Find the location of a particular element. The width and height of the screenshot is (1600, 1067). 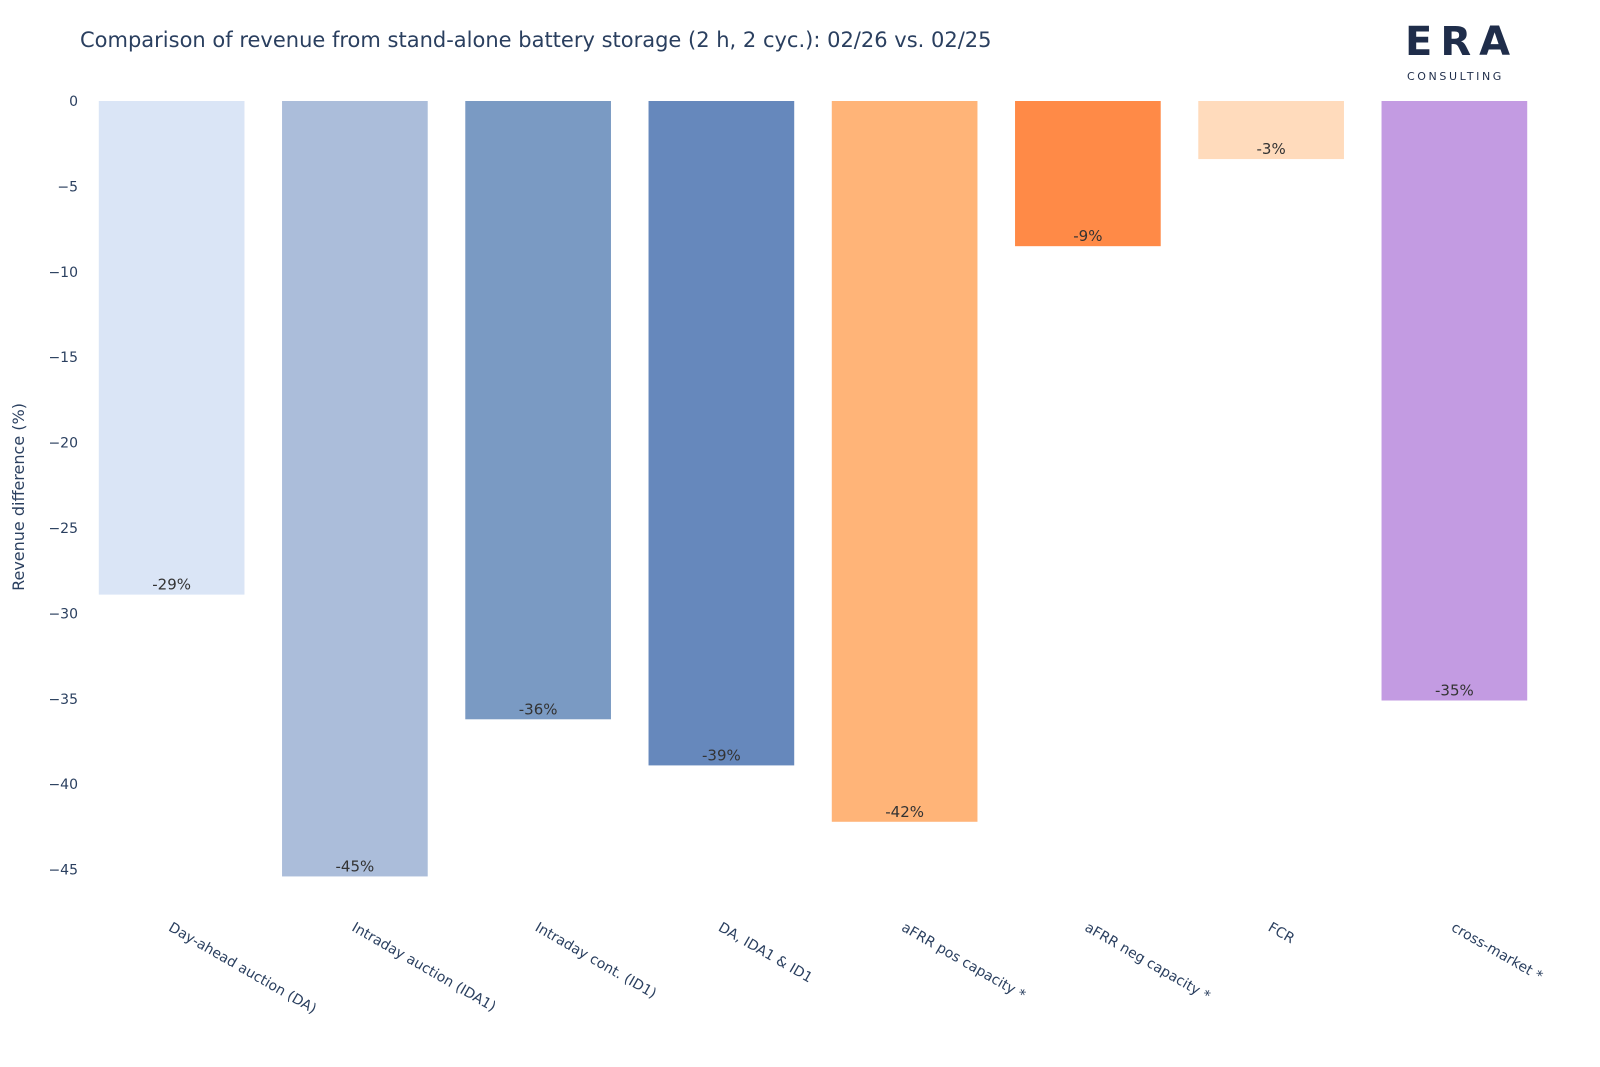

y-tick-label: −30 is located at coordinates (63, 614).